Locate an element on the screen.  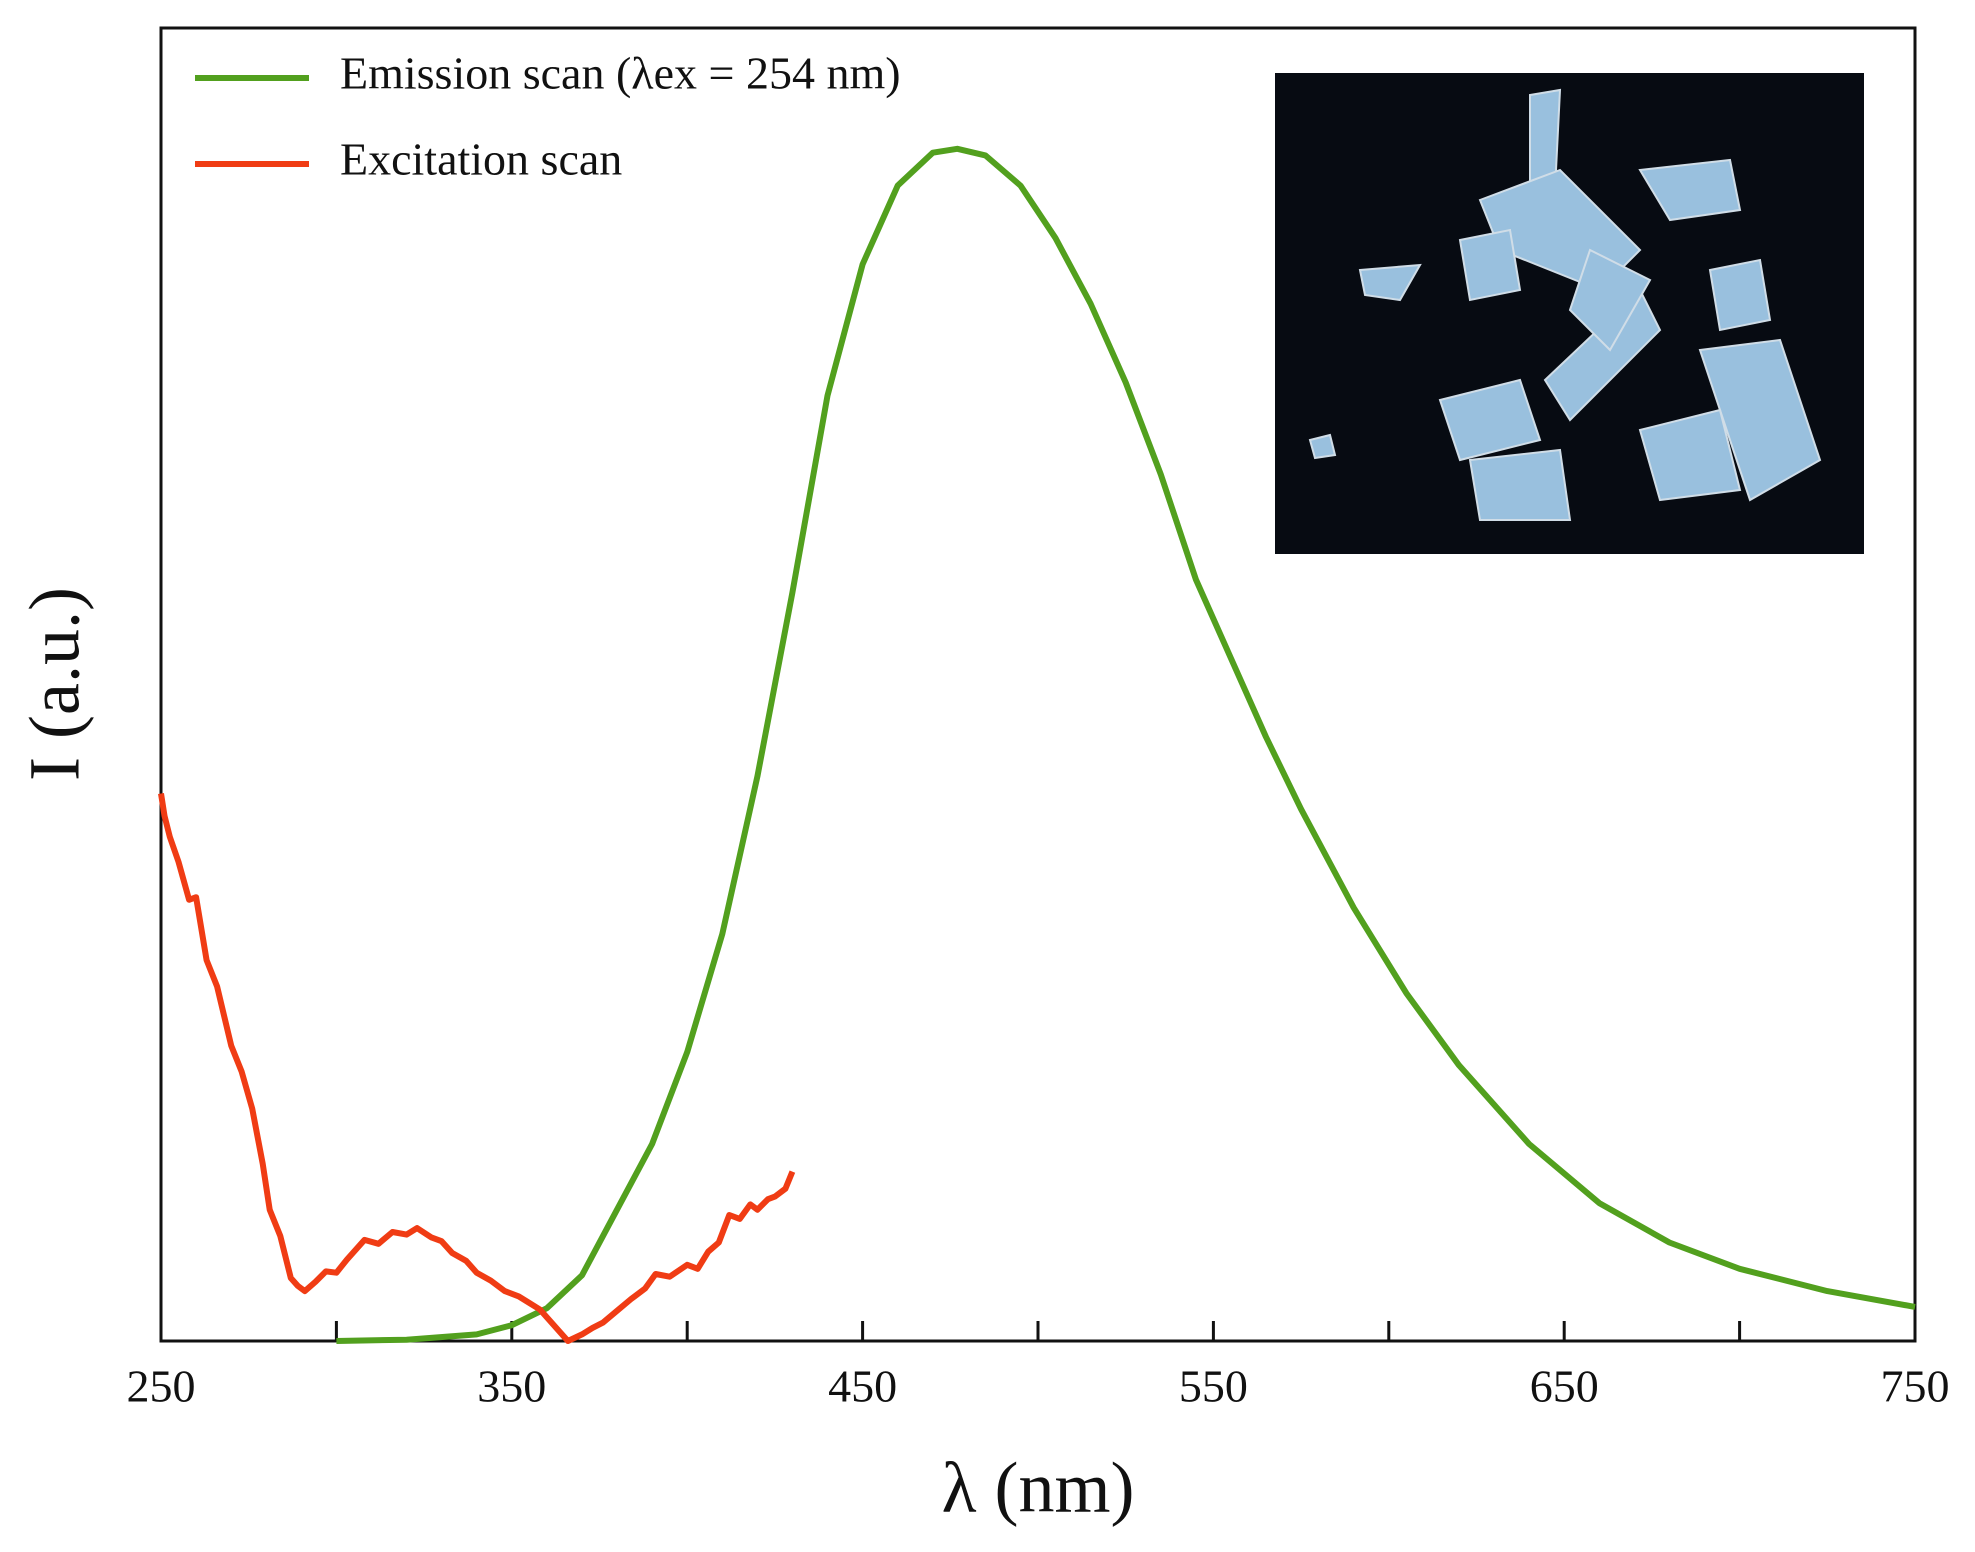
x-tick-label: 550 is located at coordinates (1213, 1386).